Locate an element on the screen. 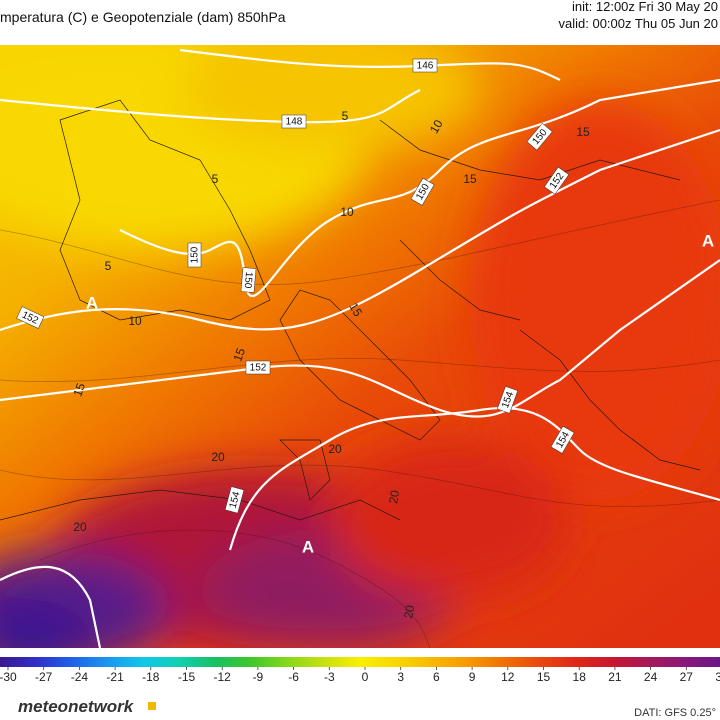 The height and width of the screenshot is (720, 720). colorbar-label: 9 is located at coordinates (472, 677).